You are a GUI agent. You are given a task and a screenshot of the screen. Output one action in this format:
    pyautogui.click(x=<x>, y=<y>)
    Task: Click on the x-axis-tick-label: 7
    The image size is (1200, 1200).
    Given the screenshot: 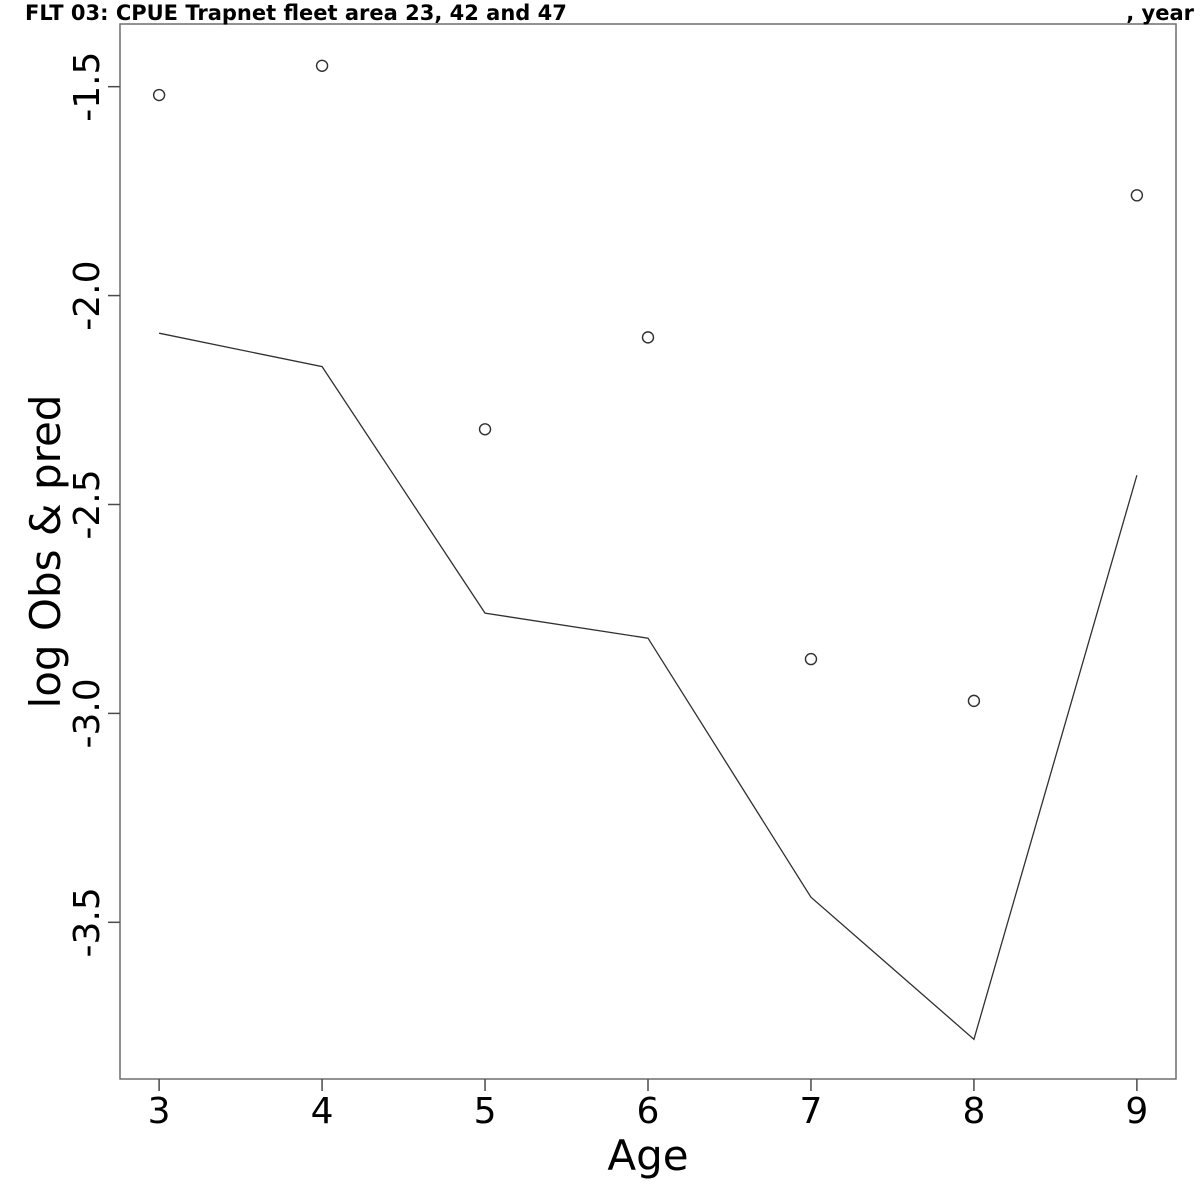 What is the action you would take?
    pyautogui.click(x=811, y=1111)
    